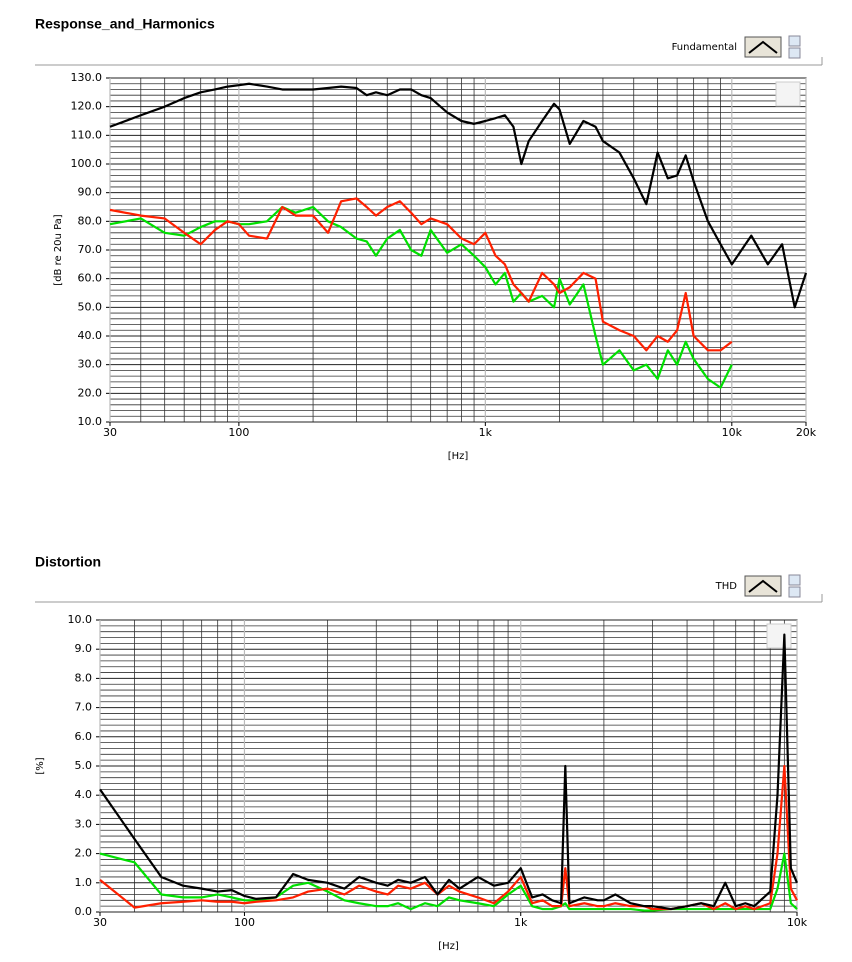 The image size is (852, 962). I want to click on y-tick-label: 60.0, so click(90, 278).